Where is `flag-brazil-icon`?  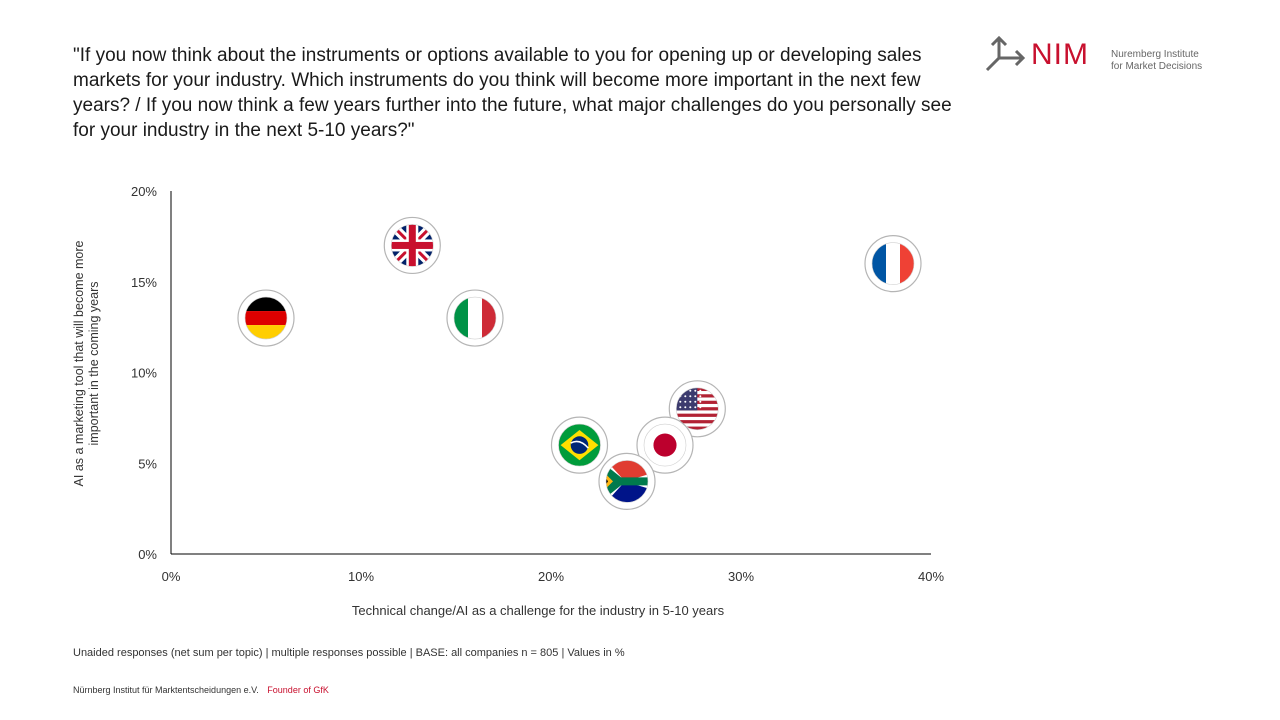
flag-brazil-icon is located at coordinates (579, 445).